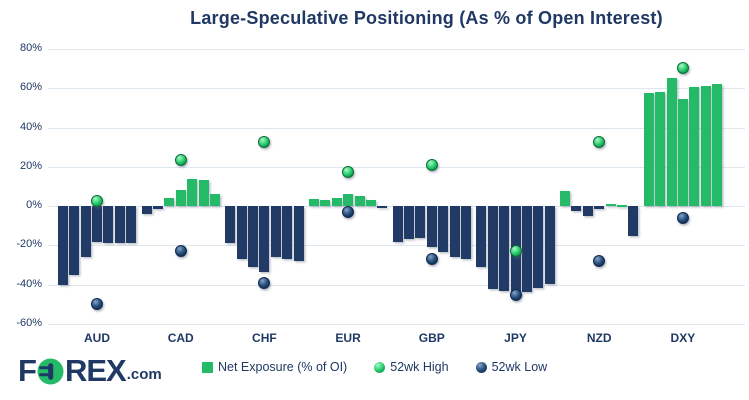 Image resolution: width=749 pixels, height=400 pixels. Describe the element at coordinates (97, 201) in the screenshot. I see `high-52wk-dot-aud` at that location.